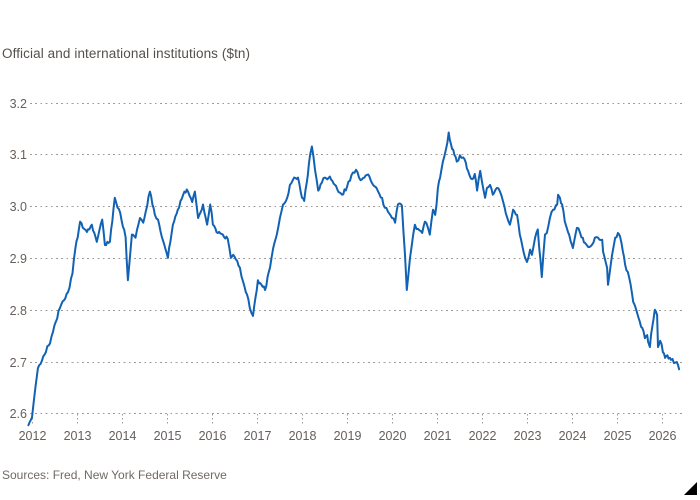 The height and width of the screenshot is (500, 700). What do you see at coordinates (483, 436) in the screenshot?
I see `x-tick-label-2022: 2022` at bounding box center [483, 436].